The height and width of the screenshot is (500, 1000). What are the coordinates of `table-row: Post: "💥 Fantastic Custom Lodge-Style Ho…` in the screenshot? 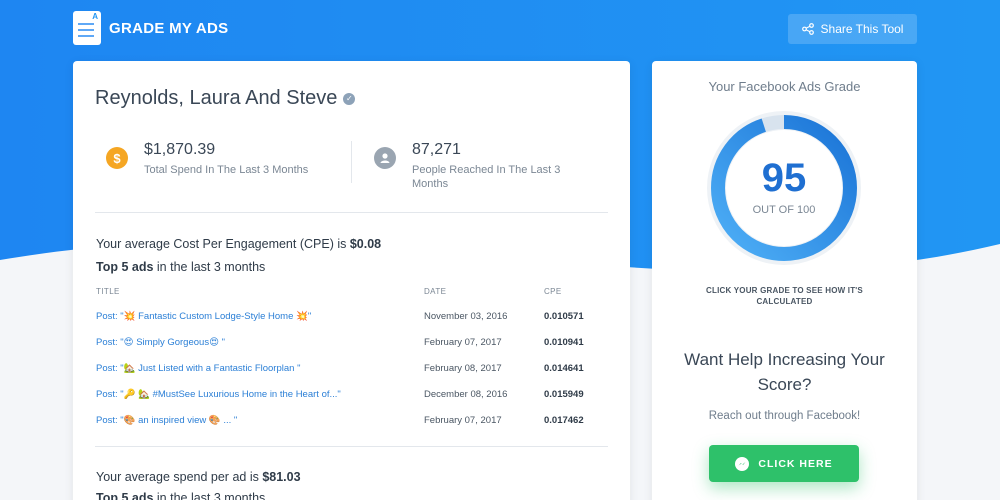 It's located at (346, 319).